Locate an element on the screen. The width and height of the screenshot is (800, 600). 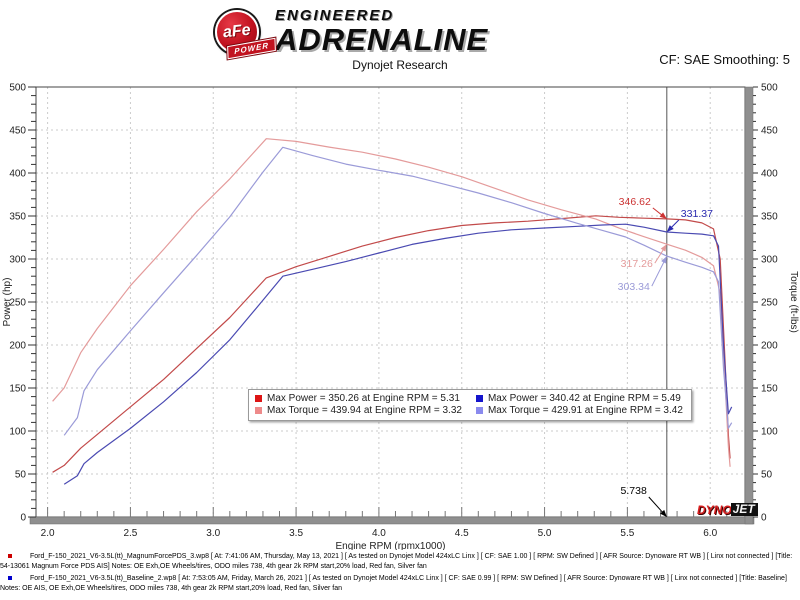
y-right-tick-label: 450 is located at coordinates (769, 131).